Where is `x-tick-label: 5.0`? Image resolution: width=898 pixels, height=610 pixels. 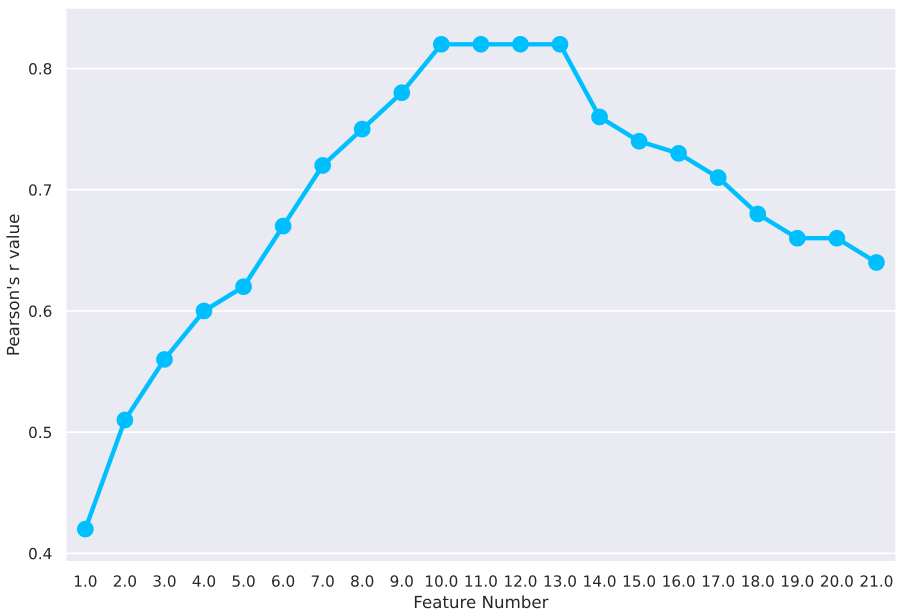
x-tick-label: 5.0 is located at coordinates (243, 581).